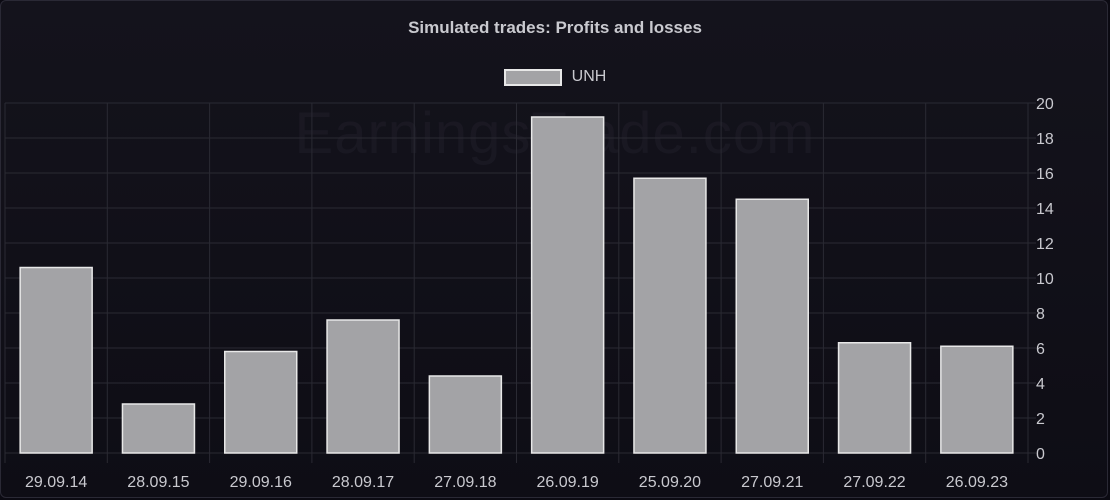 The height and width of the screenshot is (500, 1110). What do you see at coordinates (532, 77) in the screenshot?
I see `legend-swatch` at bounding box center [532, 77].